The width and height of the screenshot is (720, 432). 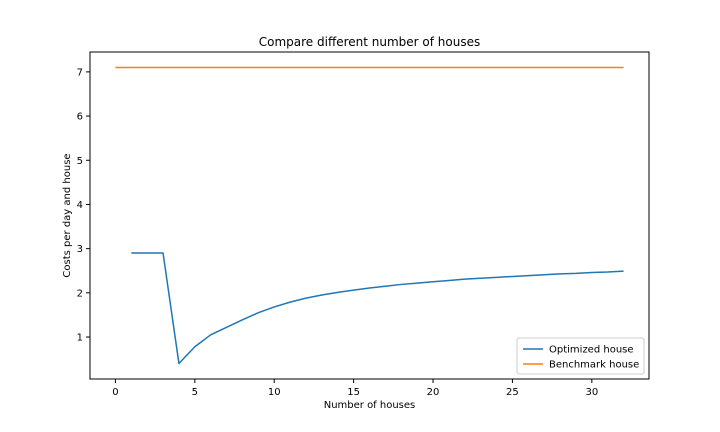 I want to click on x-axis-label: Number of houses, so click(x=370, y=405).